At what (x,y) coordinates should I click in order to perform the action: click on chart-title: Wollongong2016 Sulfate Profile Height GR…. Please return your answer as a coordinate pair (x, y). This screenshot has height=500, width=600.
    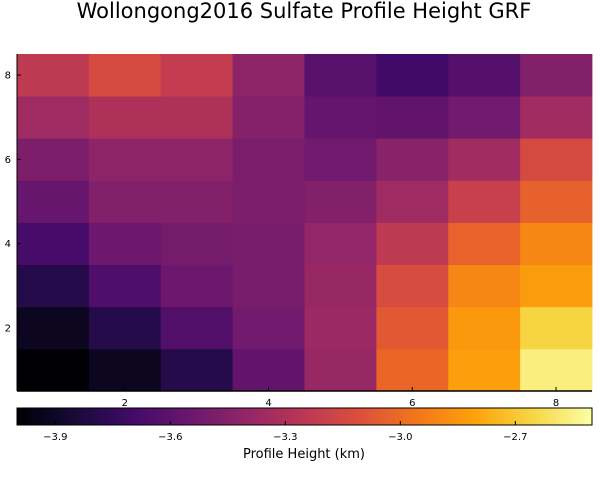
    Looking at the image, I should click on (304, 11).